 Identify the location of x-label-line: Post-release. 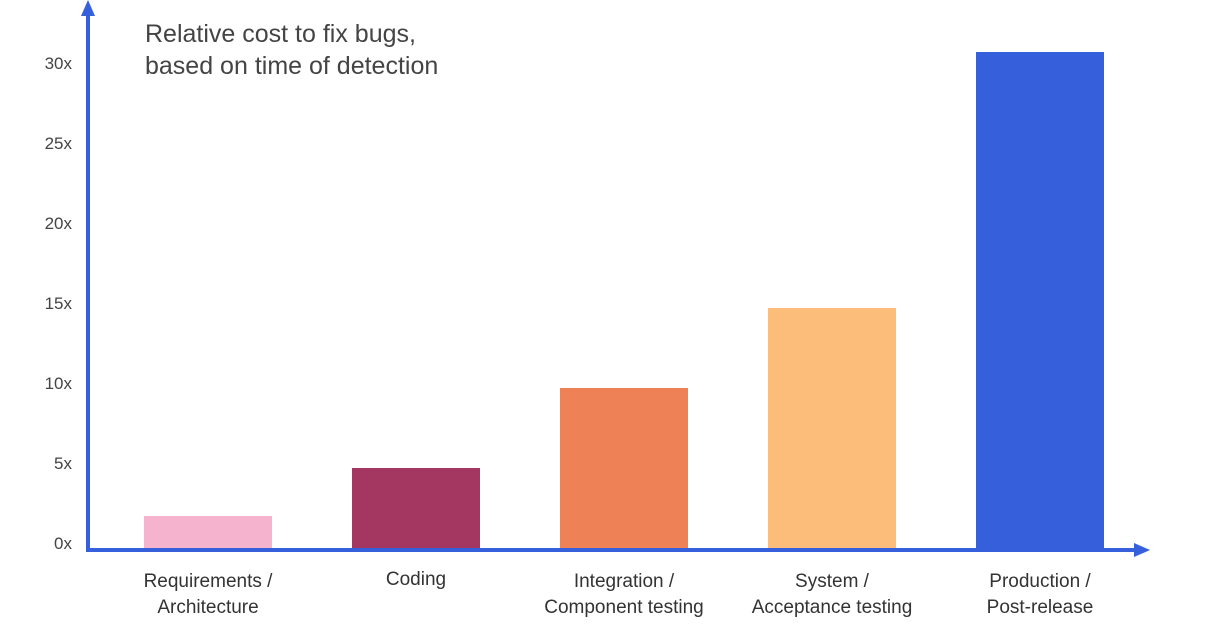
(1040, 607).